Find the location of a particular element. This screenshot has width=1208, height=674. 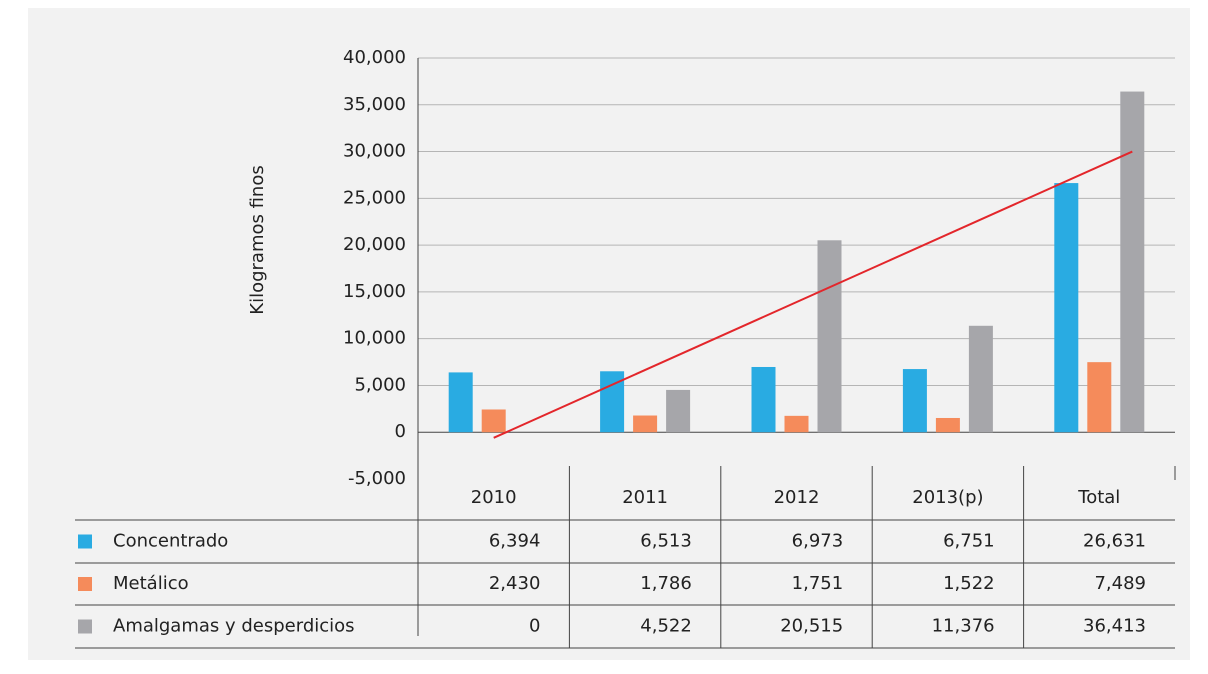

data-label: 2,430 is located at coordinates (515, 583).